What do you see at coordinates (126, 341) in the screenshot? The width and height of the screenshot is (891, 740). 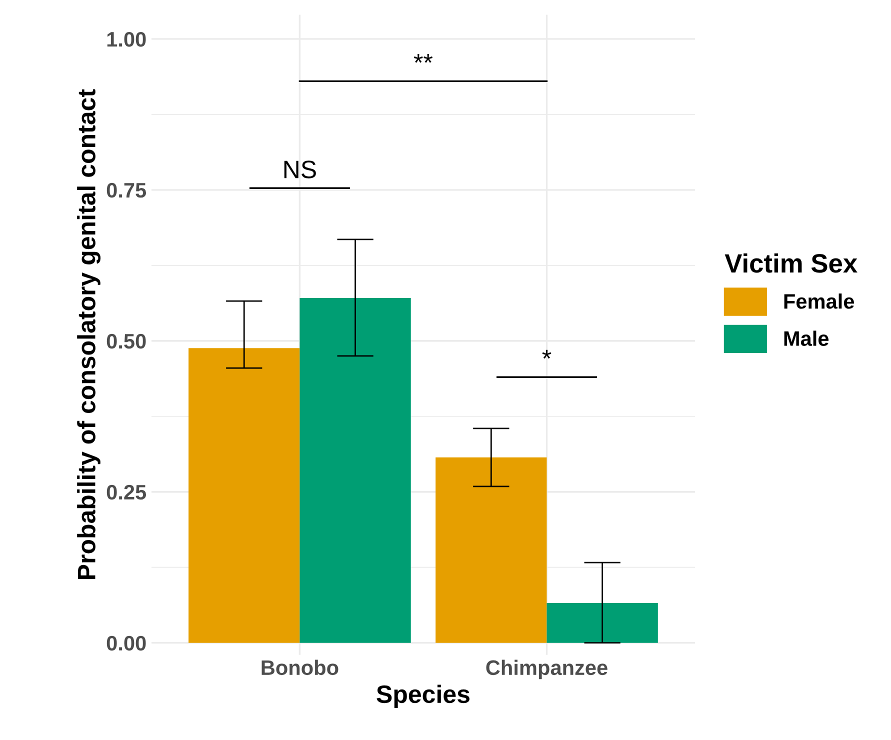 I see `y-tick-label: 0.50` at bounding box center [126, 341].